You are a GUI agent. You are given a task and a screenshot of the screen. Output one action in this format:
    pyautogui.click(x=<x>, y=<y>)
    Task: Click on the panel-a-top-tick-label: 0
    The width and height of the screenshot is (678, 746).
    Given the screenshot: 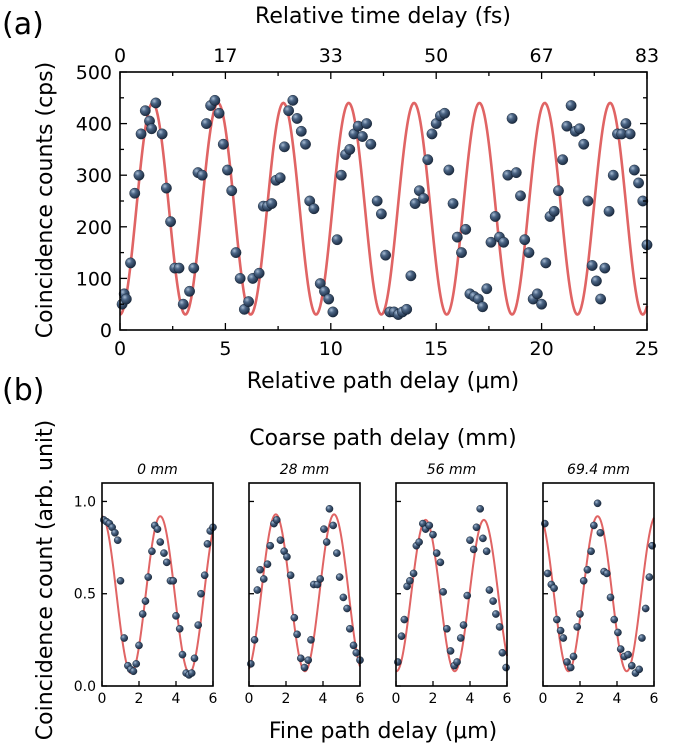 What is the action you would take?
    pyautogui.click(x=120, y=56)
    